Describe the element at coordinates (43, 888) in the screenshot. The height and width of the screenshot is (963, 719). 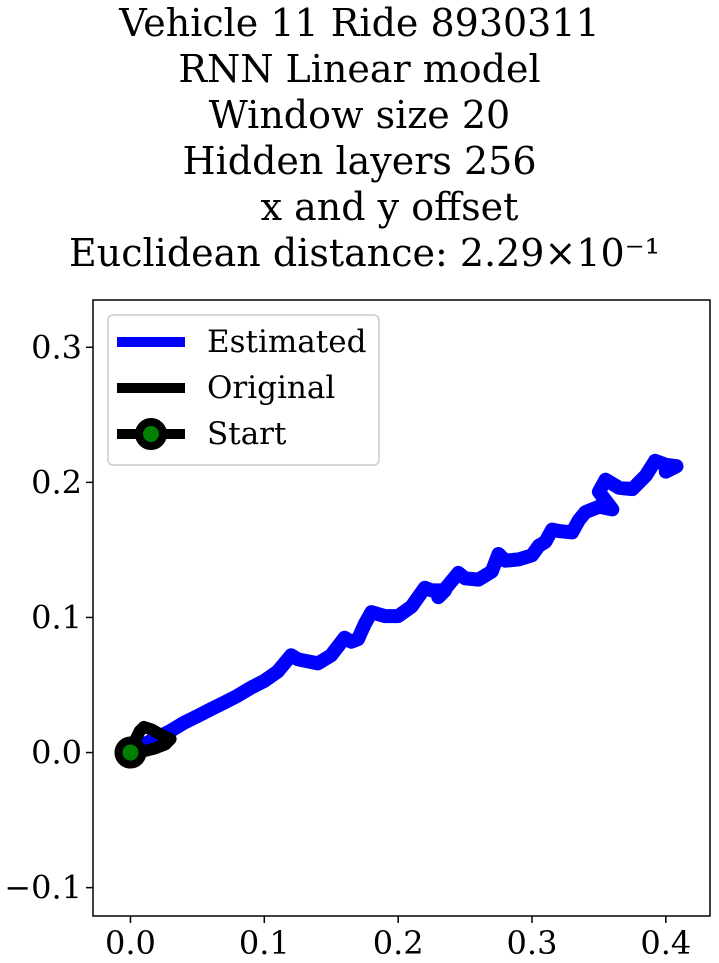
I see `y-tick-label: −0.1` at that location.